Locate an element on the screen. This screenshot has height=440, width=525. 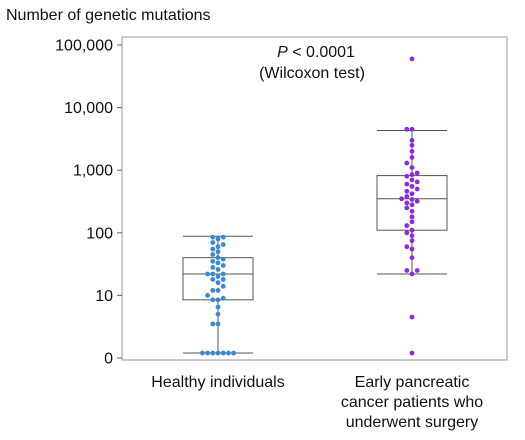
test-annotation: (Wilcoxon test) is located at coordinates (312, 73).